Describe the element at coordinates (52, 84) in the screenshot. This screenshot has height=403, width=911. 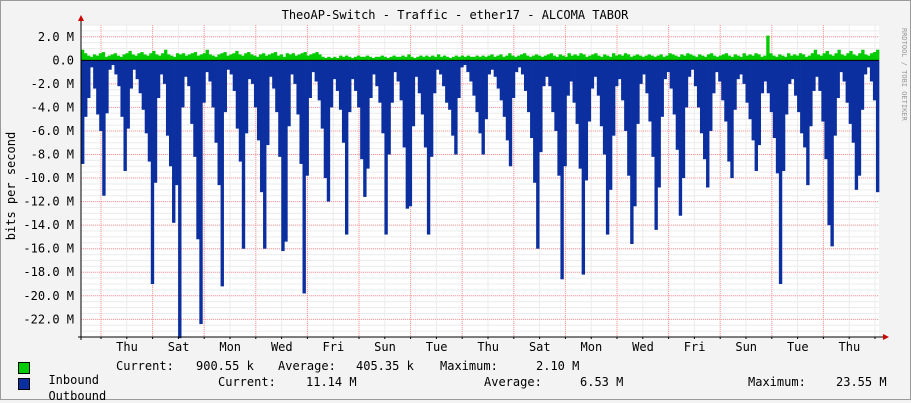
I see `y-tick-label: -2.0 M` at that location.